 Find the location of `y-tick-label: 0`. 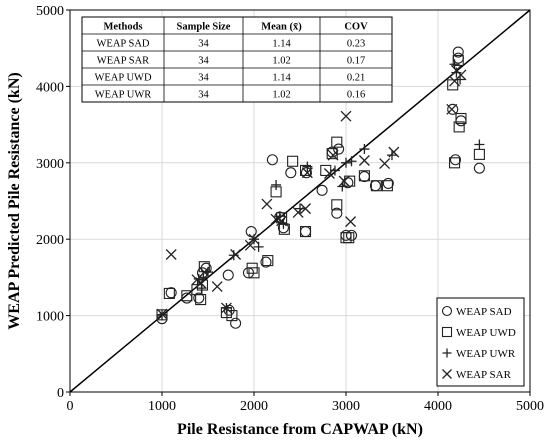

y-tick-label: 0 is located at coordinates (60, 393).